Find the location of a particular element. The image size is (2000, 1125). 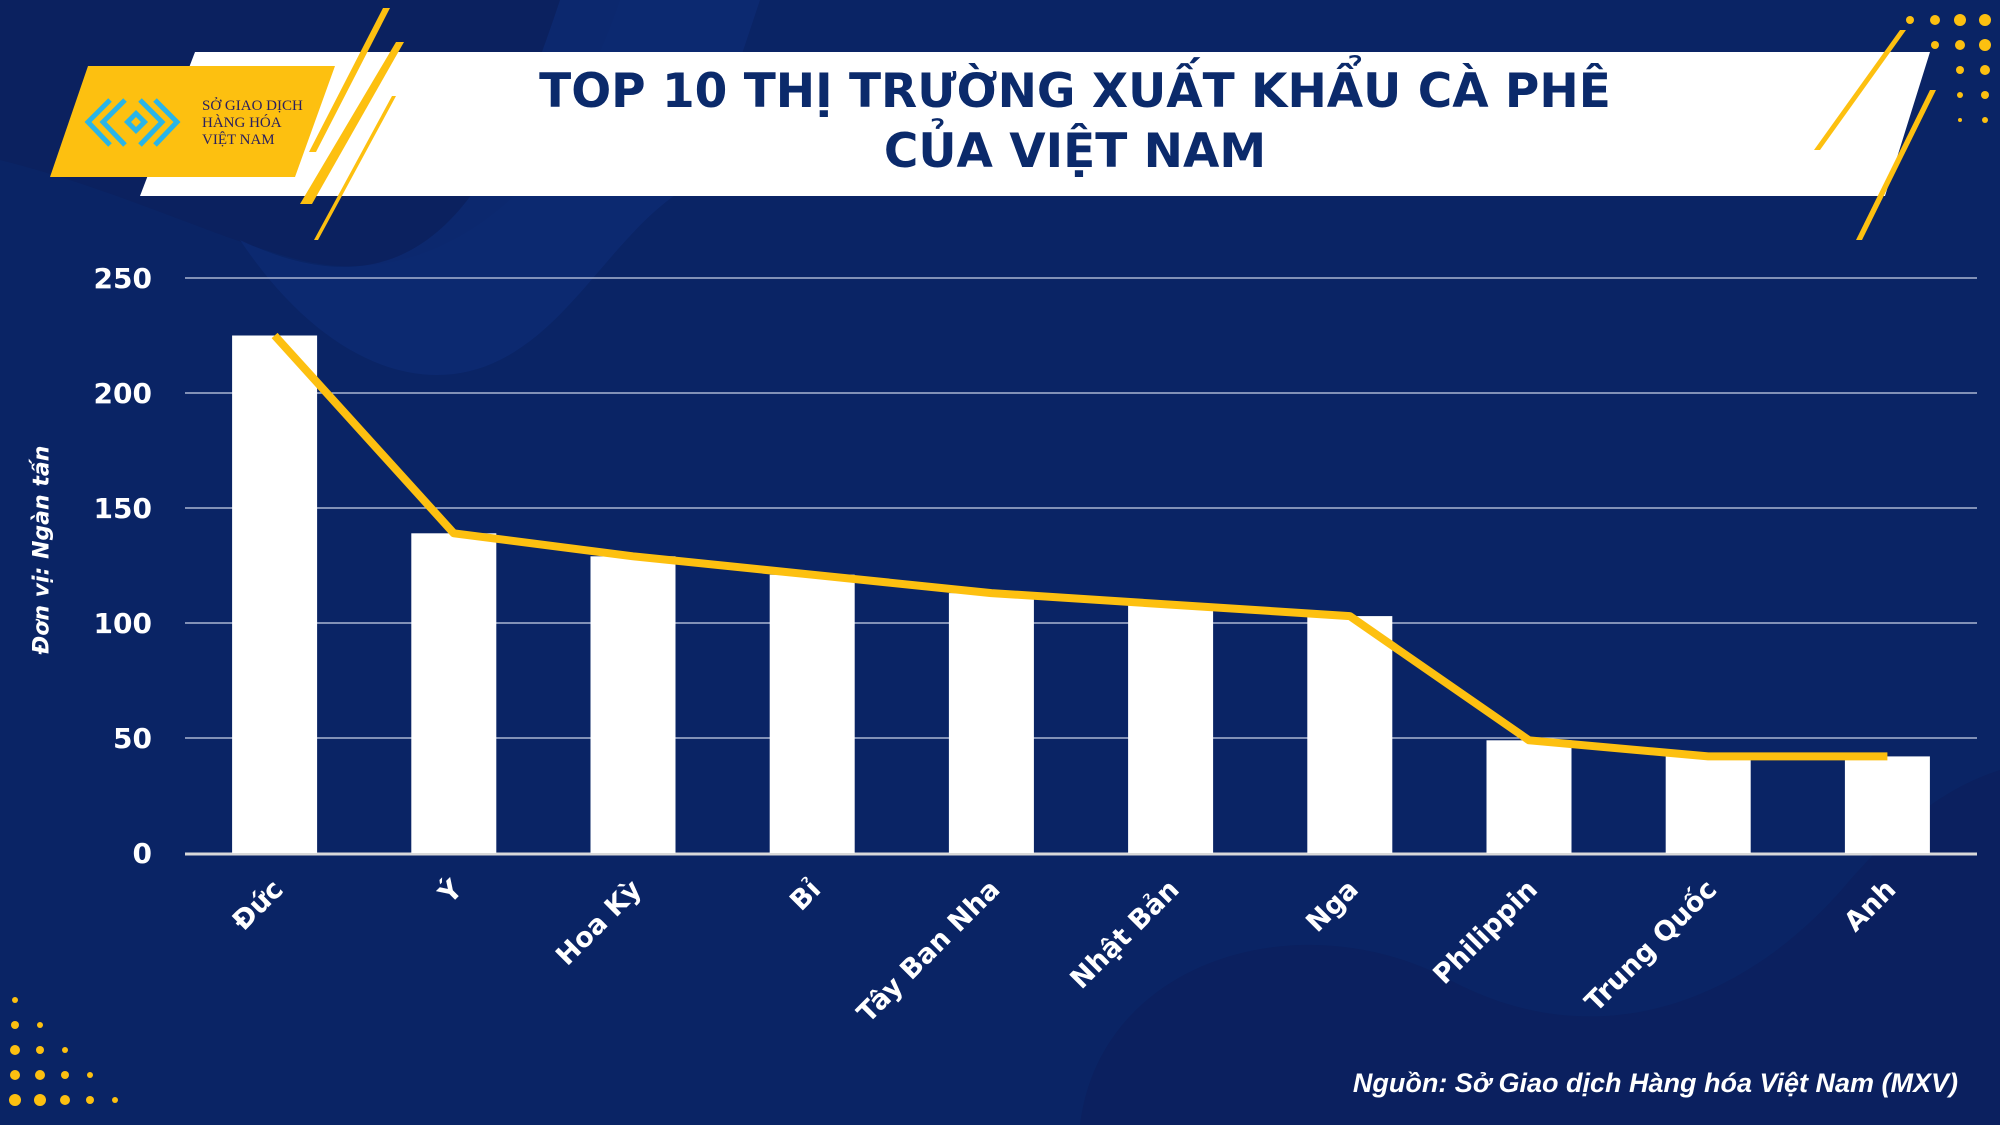

title-line-2: CỦA VIỆT NAM is located at coordinates (1075, 151).